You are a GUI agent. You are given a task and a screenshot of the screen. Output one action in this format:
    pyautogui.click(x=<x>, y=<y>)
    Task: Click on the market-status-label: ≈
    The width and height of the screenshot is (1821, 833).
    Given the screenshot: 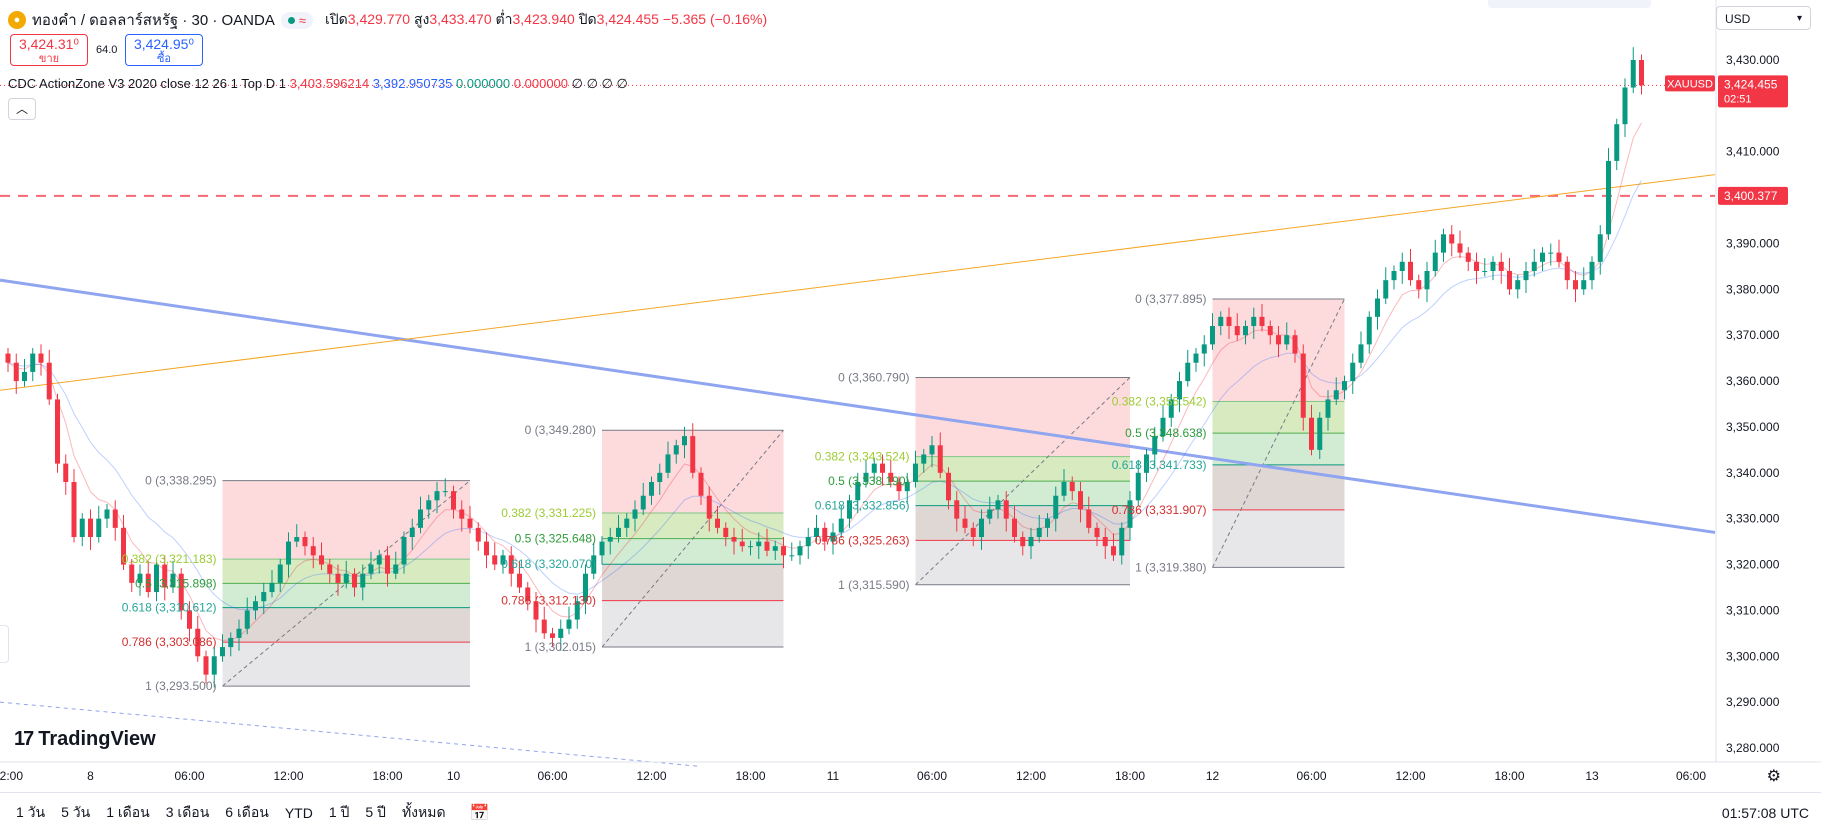 What is the action you would take?
    pyautogui.click(x=302, y=20)
    